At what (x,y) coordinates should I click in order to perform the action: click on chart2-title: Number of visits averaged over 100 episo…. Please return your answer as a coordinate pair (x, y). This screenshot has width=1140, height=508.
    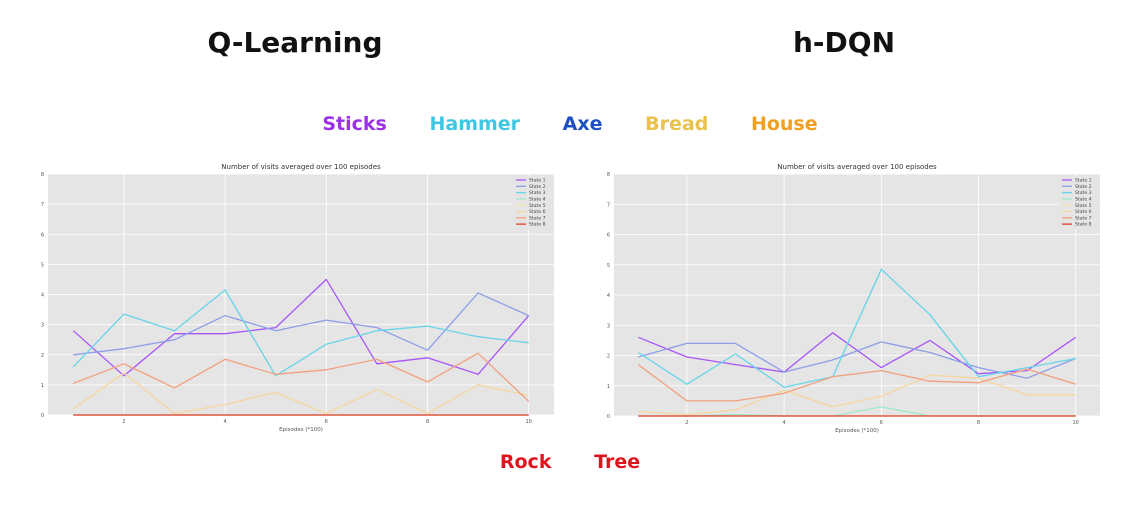
    Looking at the image, I should click on (857, 167).